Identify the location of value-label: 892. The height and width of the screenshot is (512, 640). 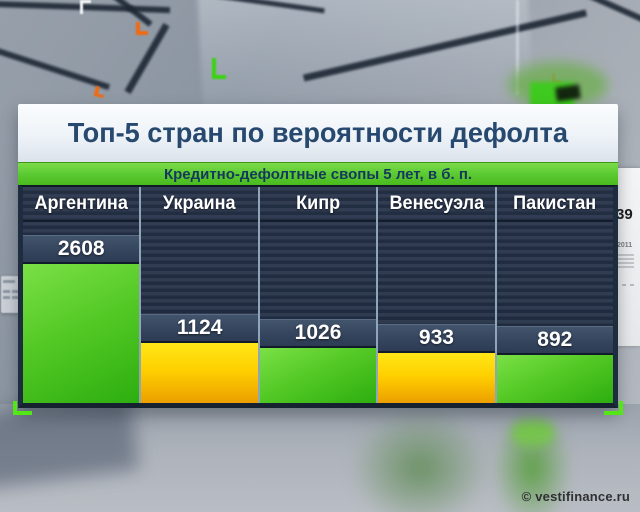
(555, 339).